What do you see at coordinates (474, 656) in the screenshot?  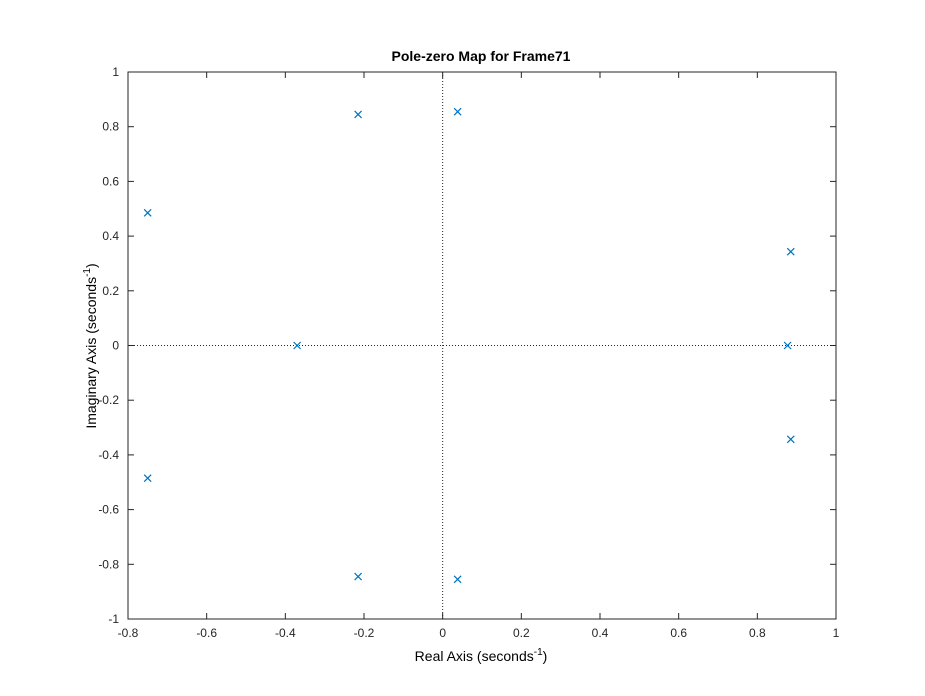 I see `x-axis-title-text: Real Axis (seconds` at bounding box center [474, 656].